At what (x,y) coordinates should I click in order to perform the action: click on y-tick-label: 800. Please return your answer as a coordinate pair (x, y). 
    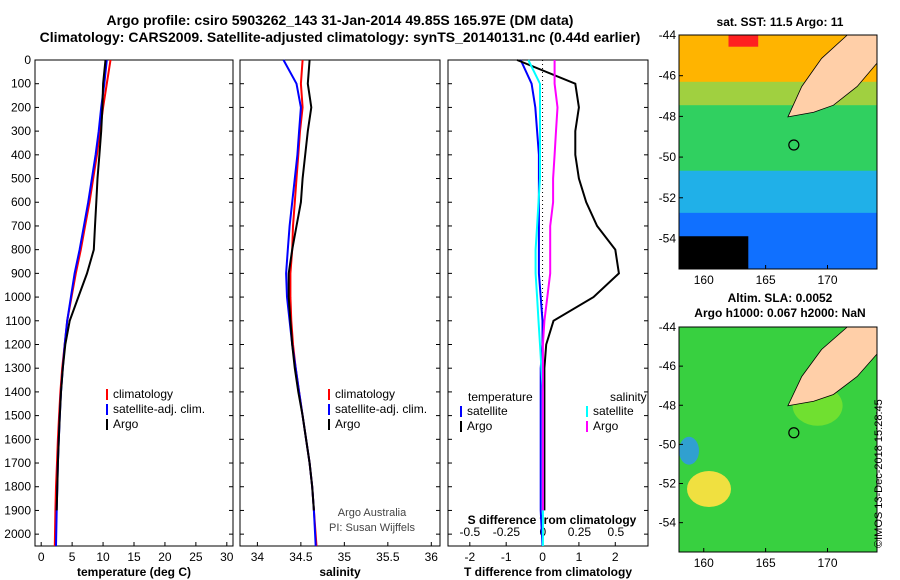
    Looking at the image, I should click on (21, 250).